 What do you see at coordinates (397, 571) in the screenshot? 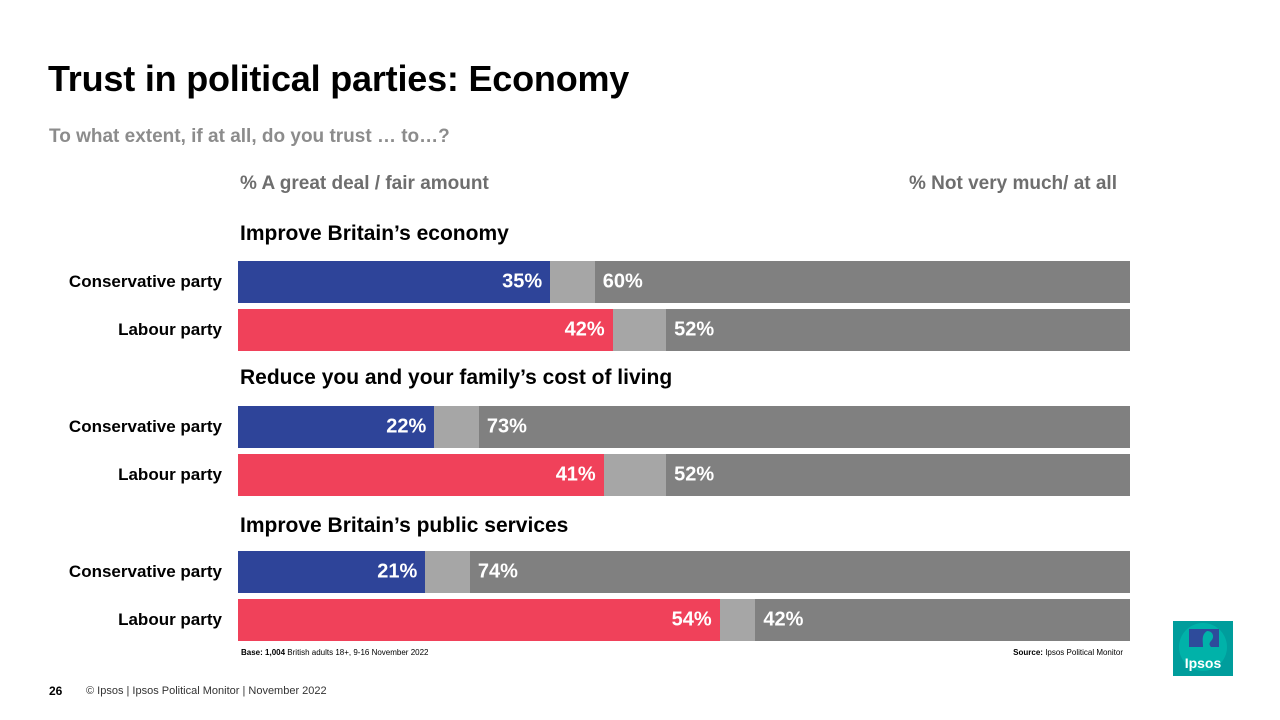
I see `trust-value-label: 21%` at bounding box center [397, 571].